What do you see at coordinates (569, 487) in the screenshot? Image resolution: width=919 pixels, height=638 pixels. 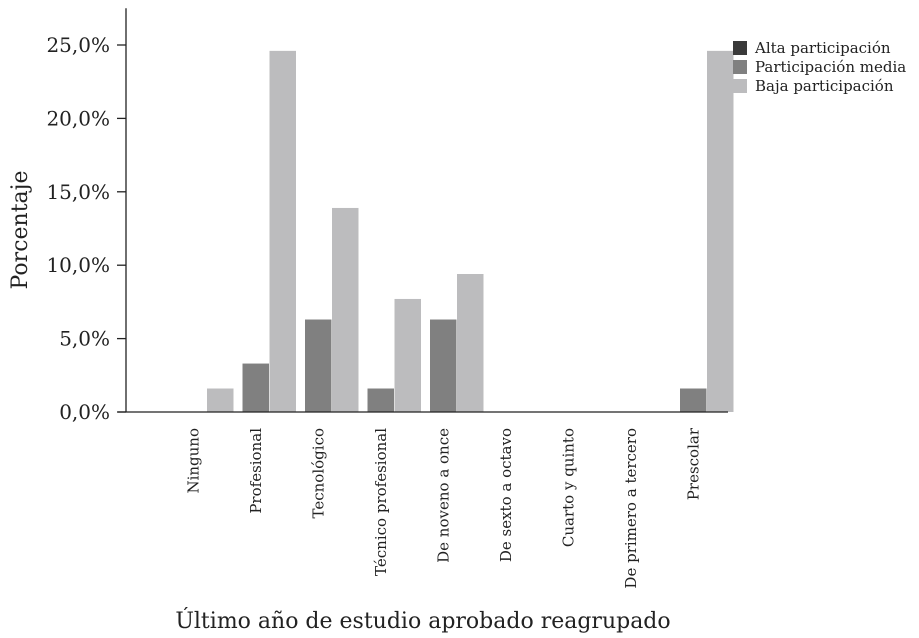 I see `x-tick-label: Cuarto y quinto` at bounding box center [569, 487].